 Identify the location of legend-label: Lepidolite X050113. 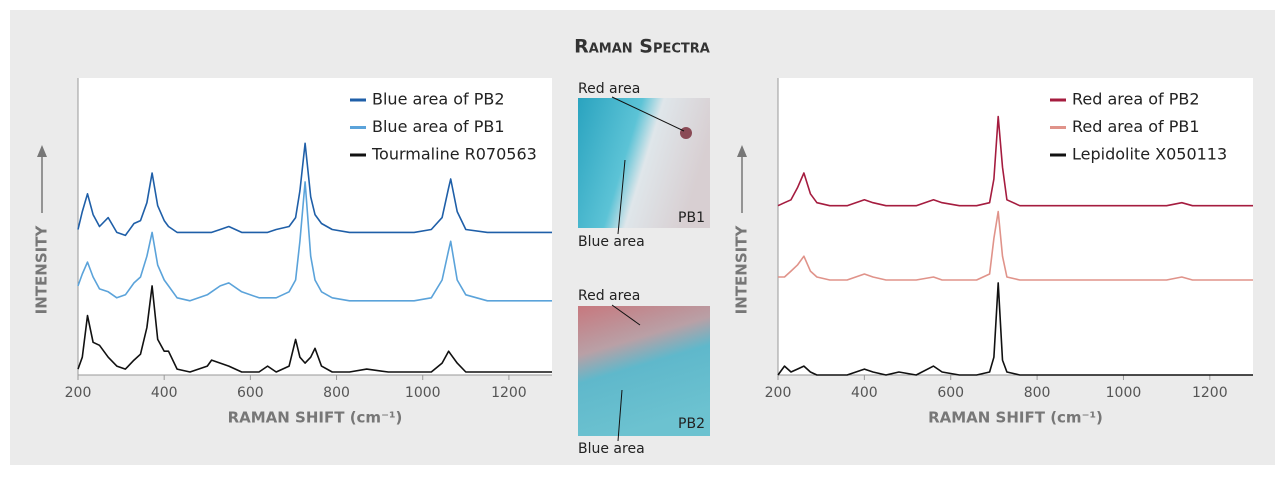
(1149, 154).